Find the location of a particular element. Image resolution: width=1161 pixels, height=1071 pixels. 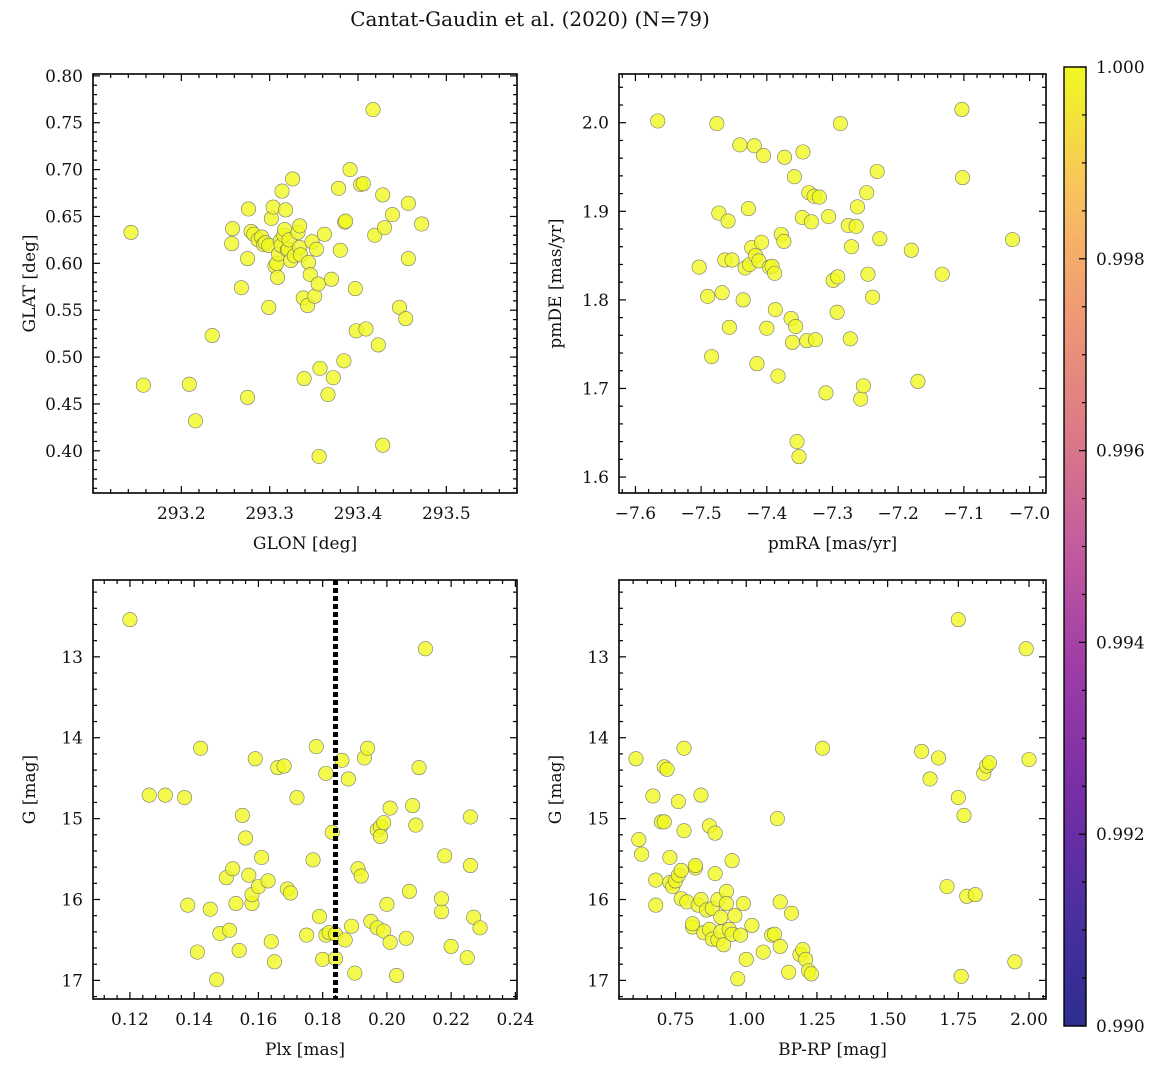

colorbar-tick-label: 1.000 is located at coordinates (1120, 68).